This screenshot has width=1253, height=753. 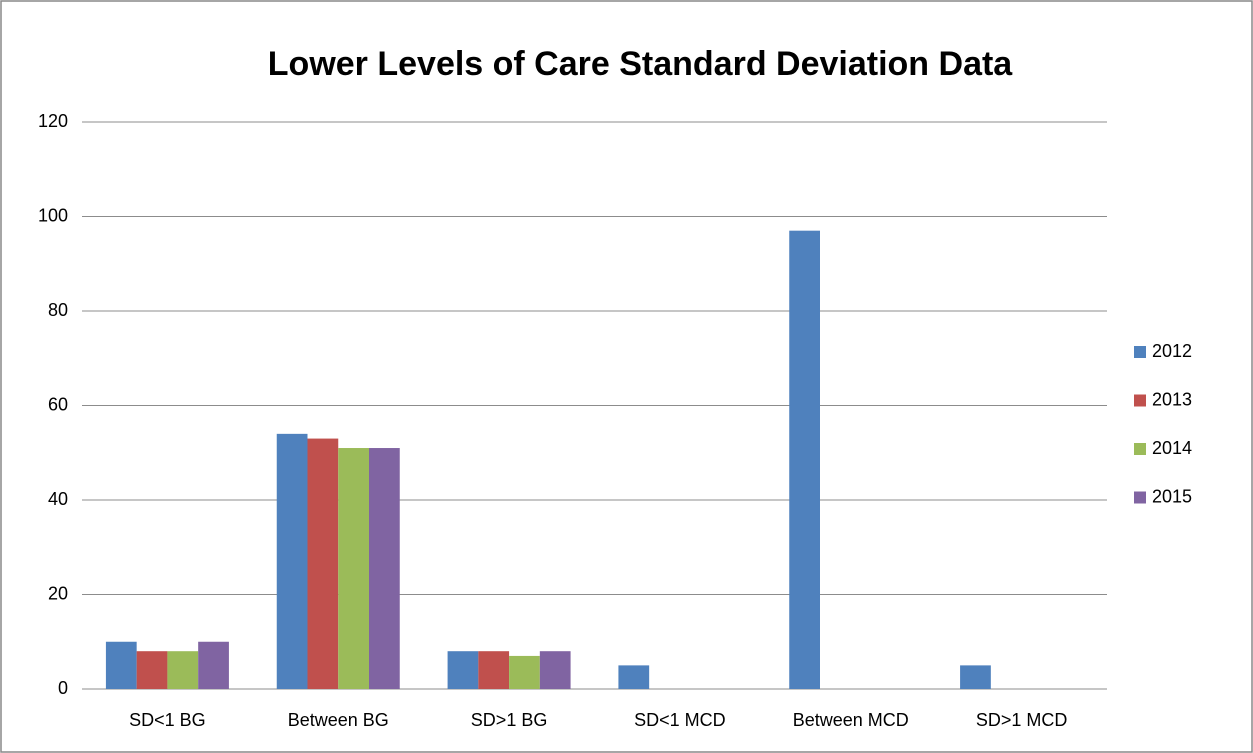 I want to click on y-tick-label: 80, so click(x=58, y=310).